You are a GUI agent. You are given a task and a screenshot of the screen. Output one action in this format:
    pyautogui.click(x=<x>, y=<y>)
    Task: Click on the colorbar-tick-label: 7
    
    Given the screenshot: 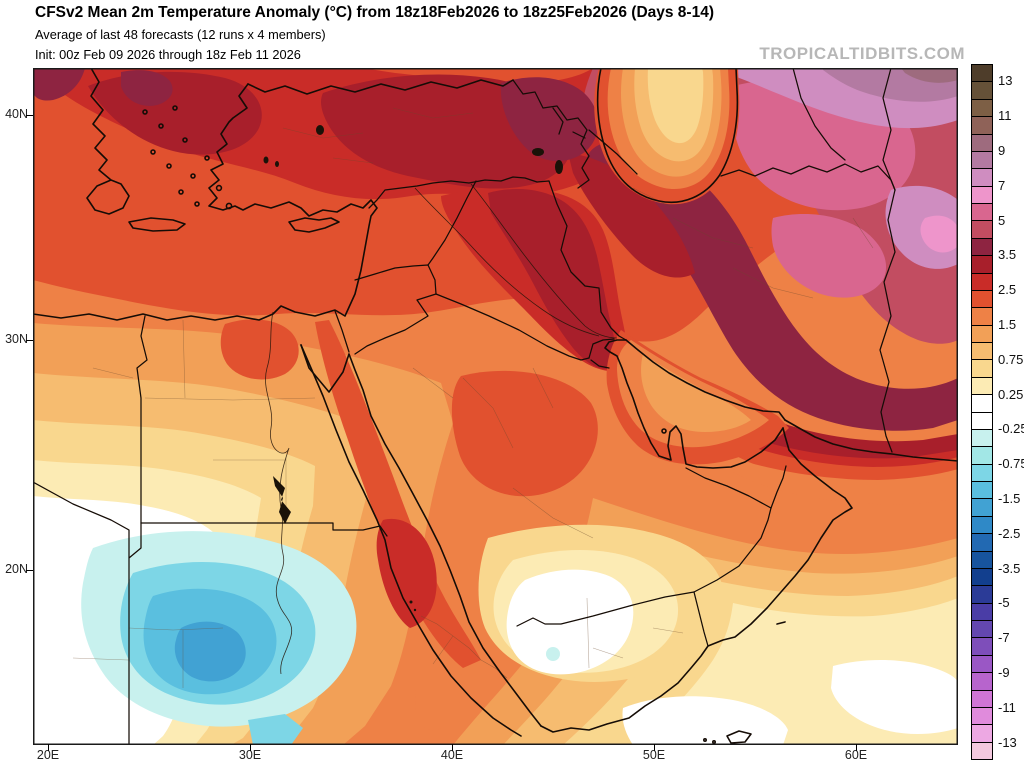 What is the action you would take?
    pyautogui.click(x=1002, y=185)
    